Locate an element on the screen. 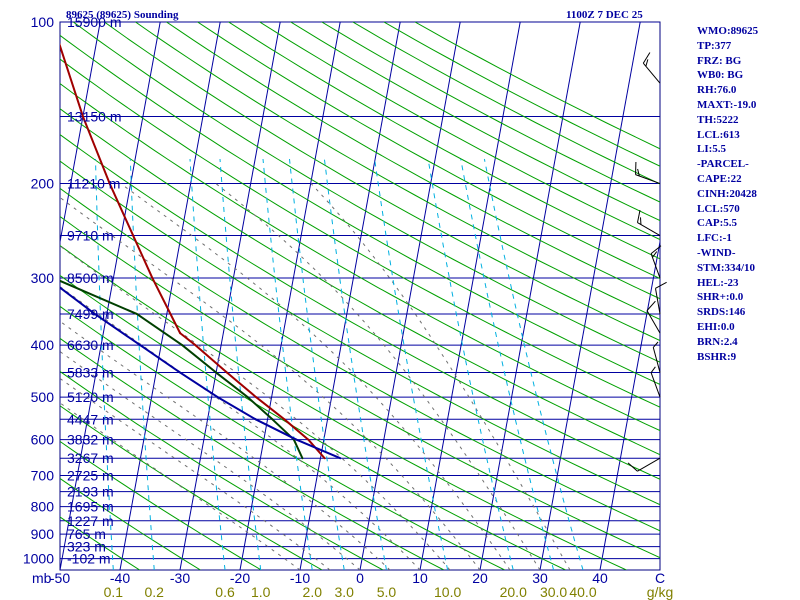 This screenshot has width=800, height=600. temperature-tick-label: -30 is located at coordinates (180, 578).